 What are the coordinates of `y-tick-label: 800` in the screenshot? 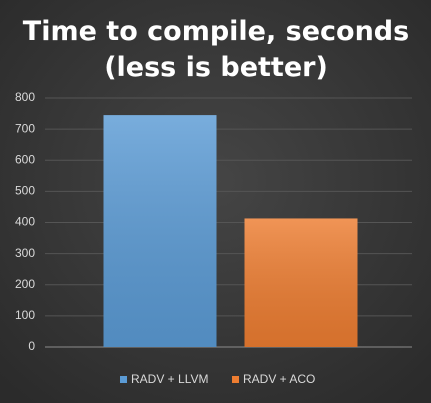 It's located at (25, 97).